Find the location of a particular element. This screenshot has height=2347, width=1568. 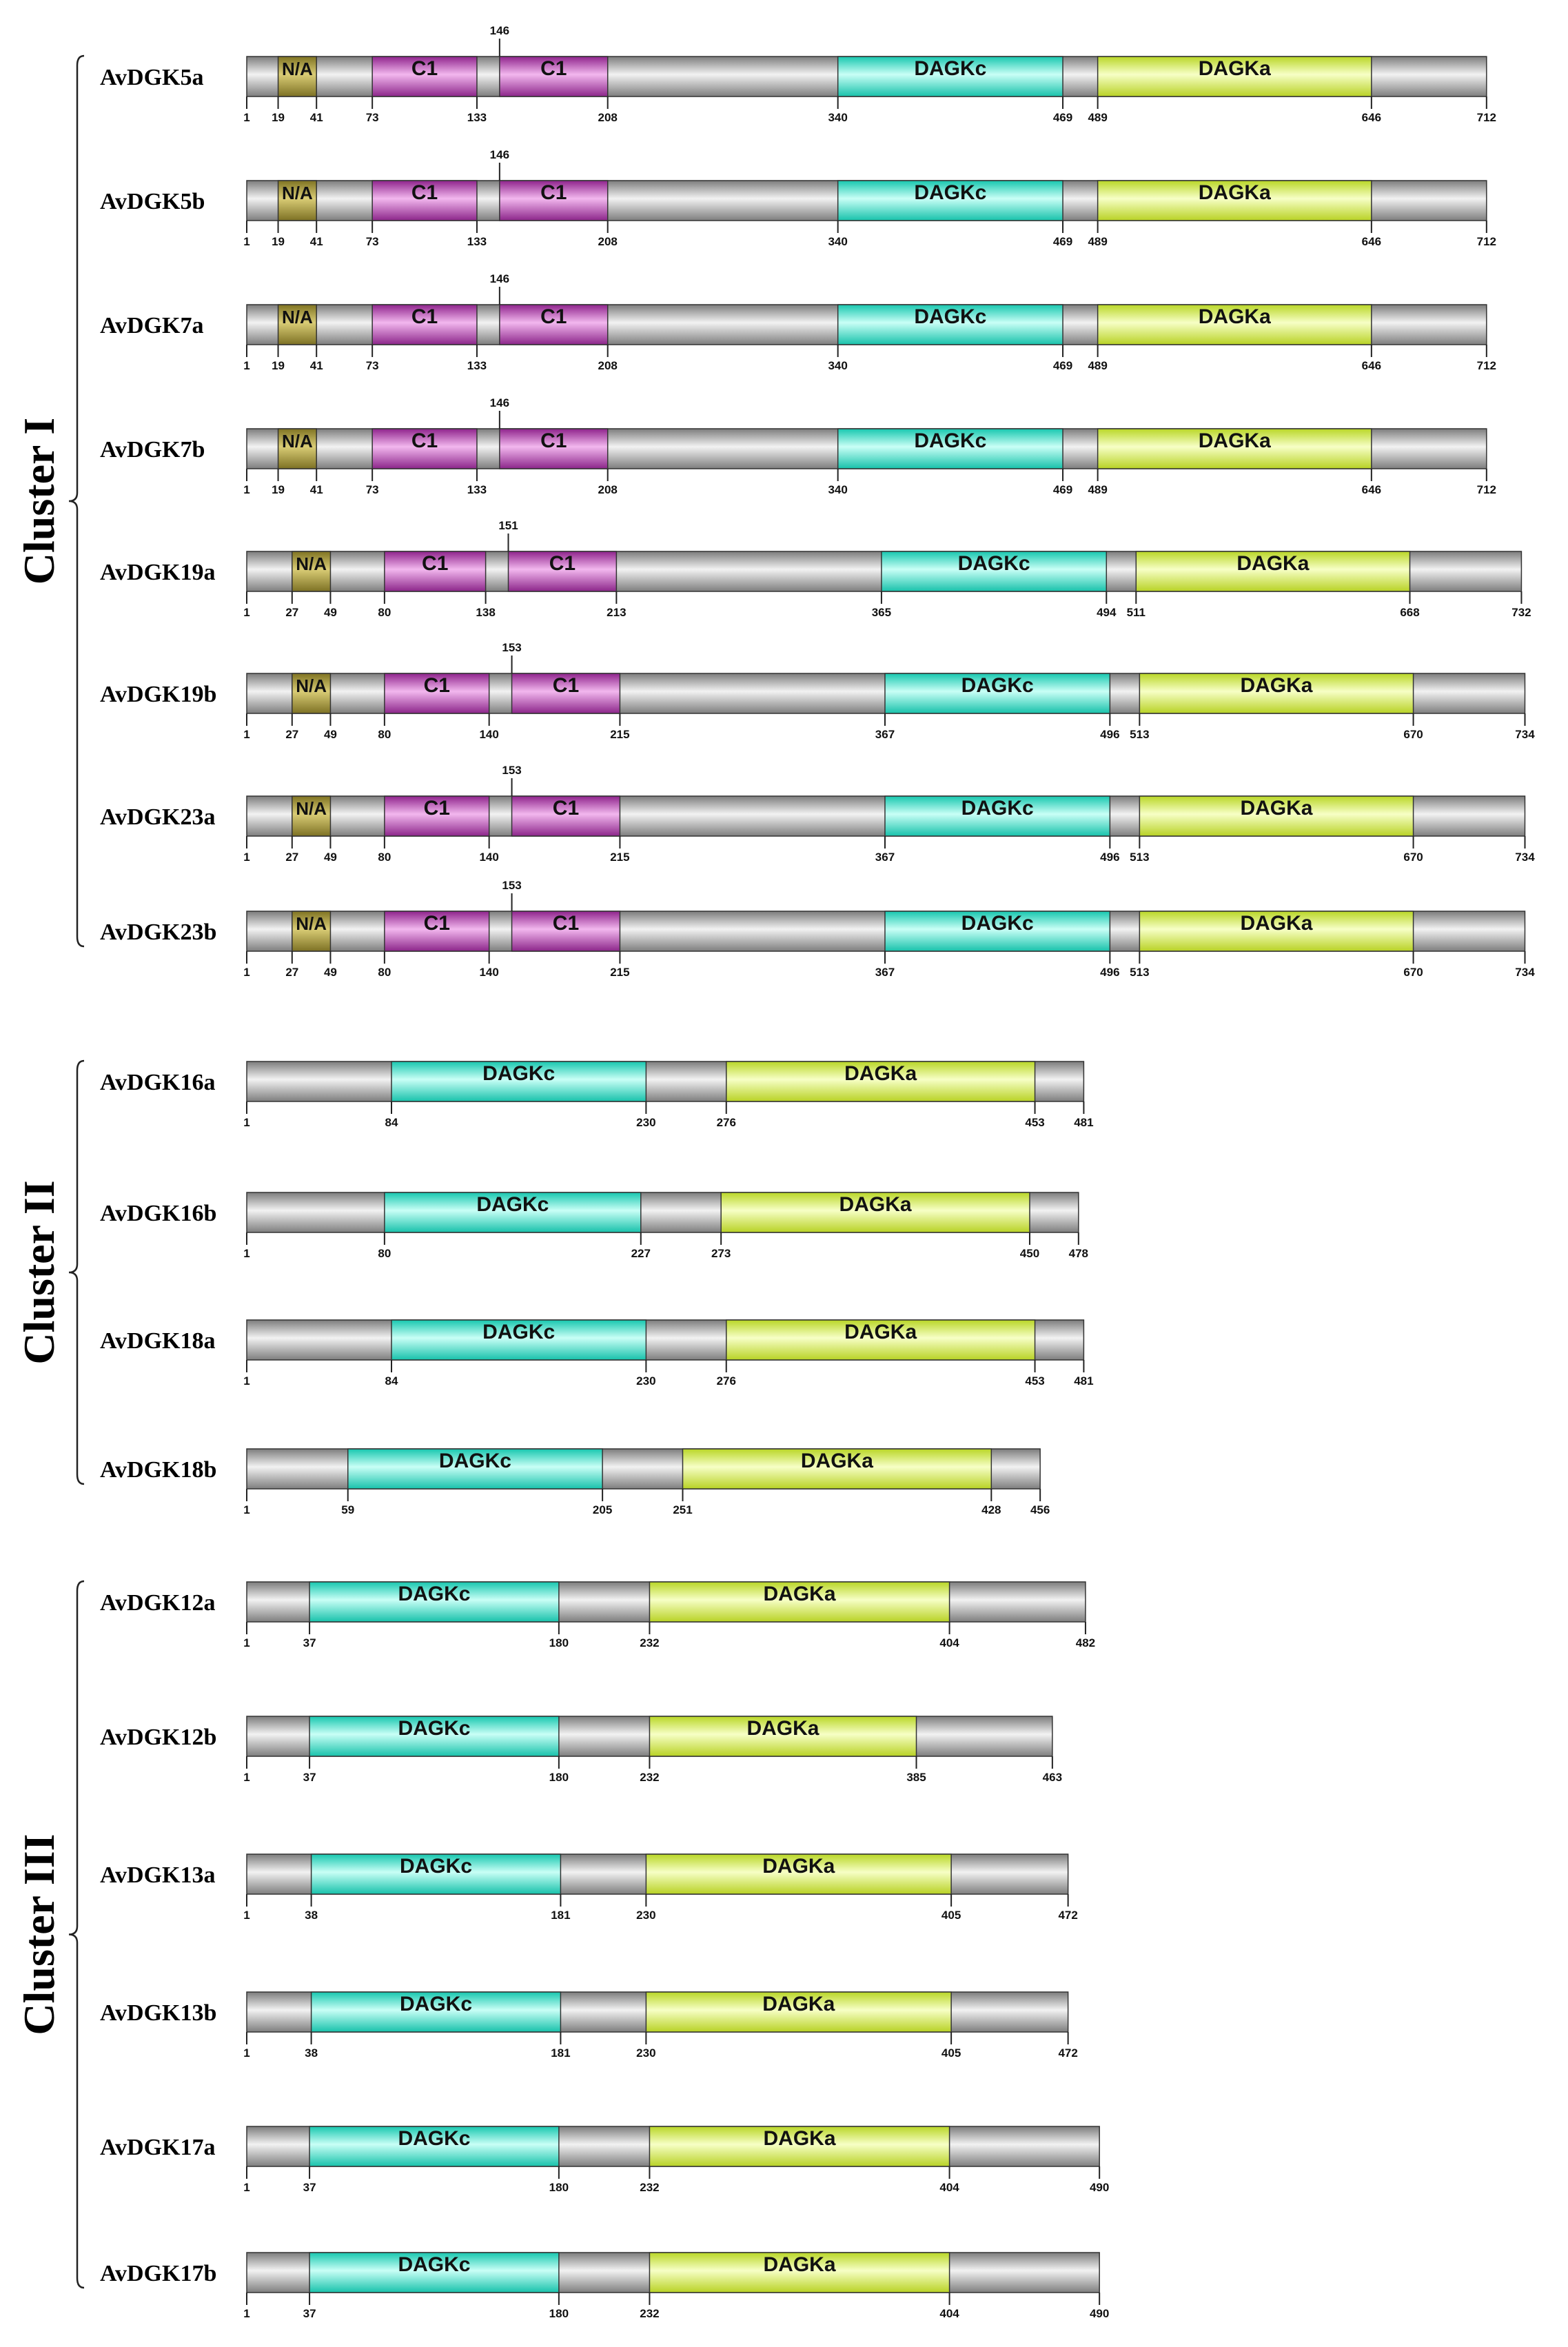

protein-name: AvDGK7a is located at coordinates (151, 325).